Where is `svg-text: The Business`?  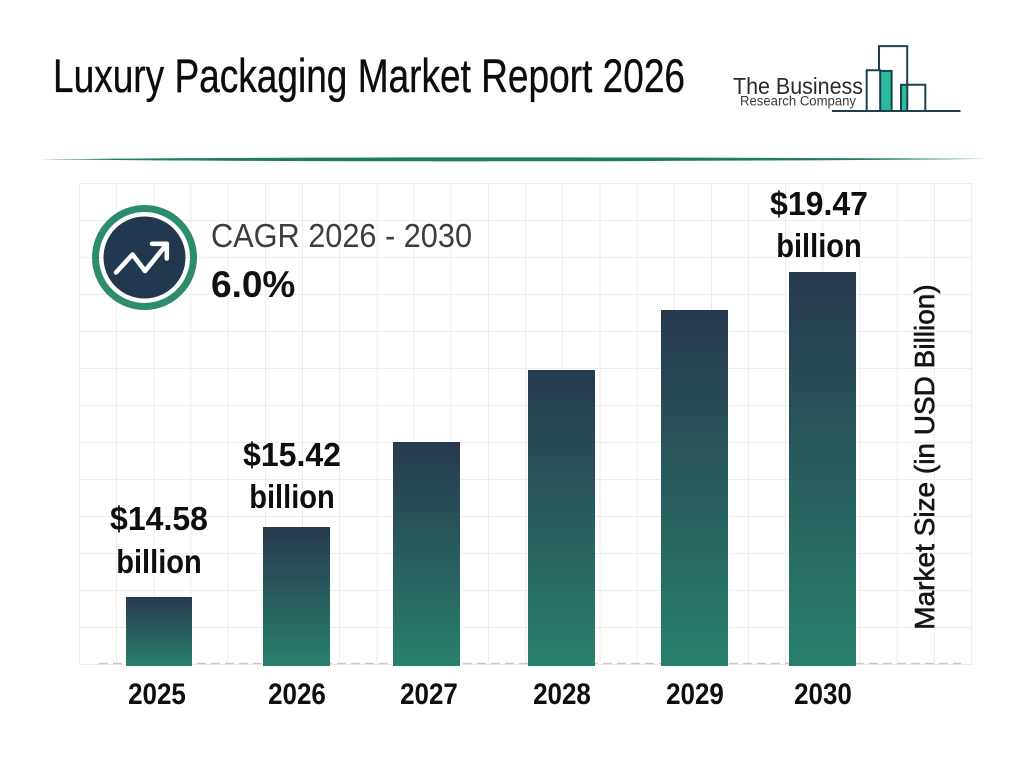
svg-text: The Business is located at coordinates (798, 86).